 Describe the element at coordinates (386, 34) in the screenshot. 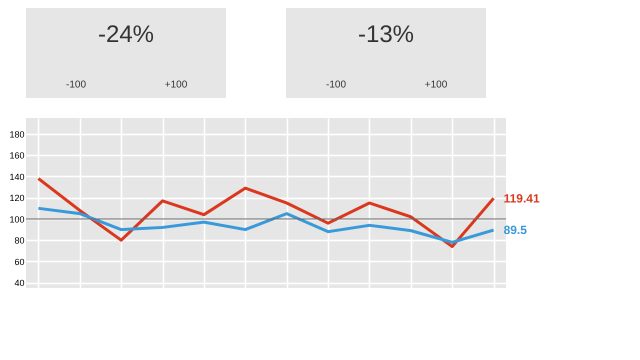

I see `text: -13%` at that location.